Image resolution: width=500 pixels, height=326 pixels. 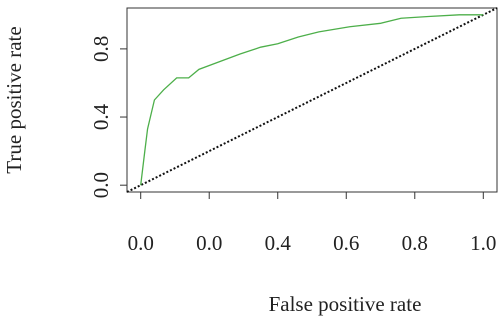 I want to click on y-tick-label: 0.8, so click(x=101, y=49).